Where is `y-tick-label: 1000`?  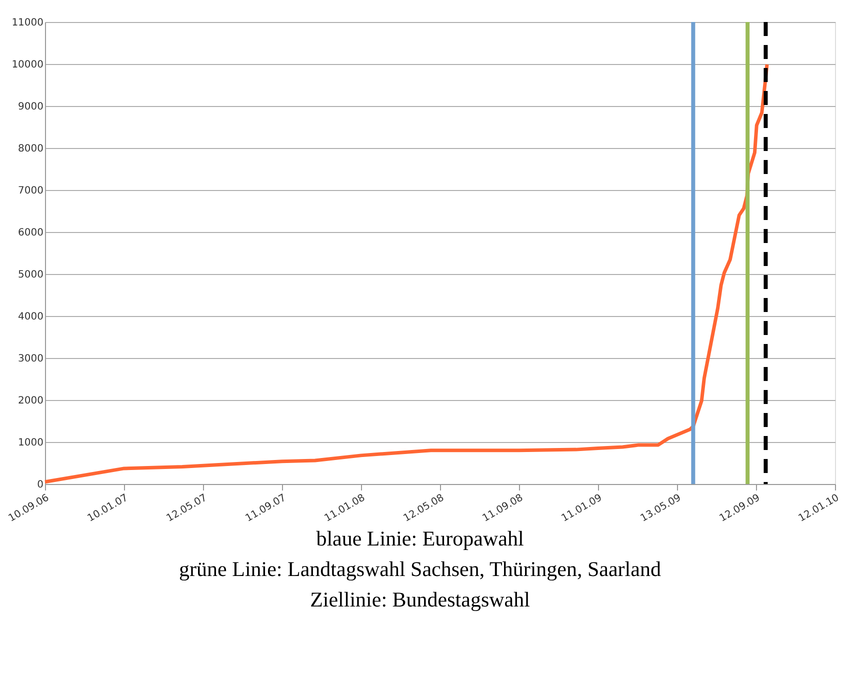 y-tick-label: 1000 is located at coordinates (31, 443).